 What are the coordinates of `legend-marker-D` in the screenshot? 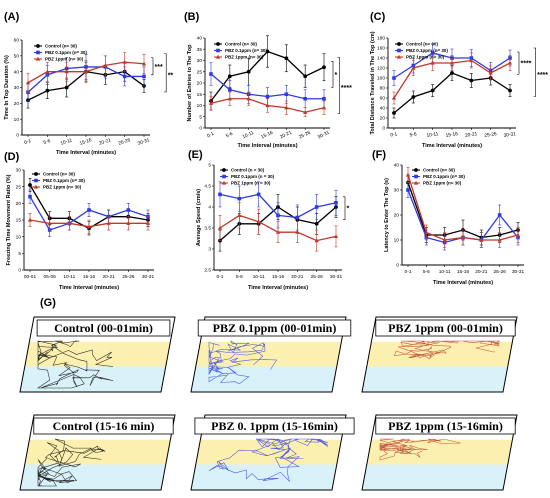 It's located at (36, 180).